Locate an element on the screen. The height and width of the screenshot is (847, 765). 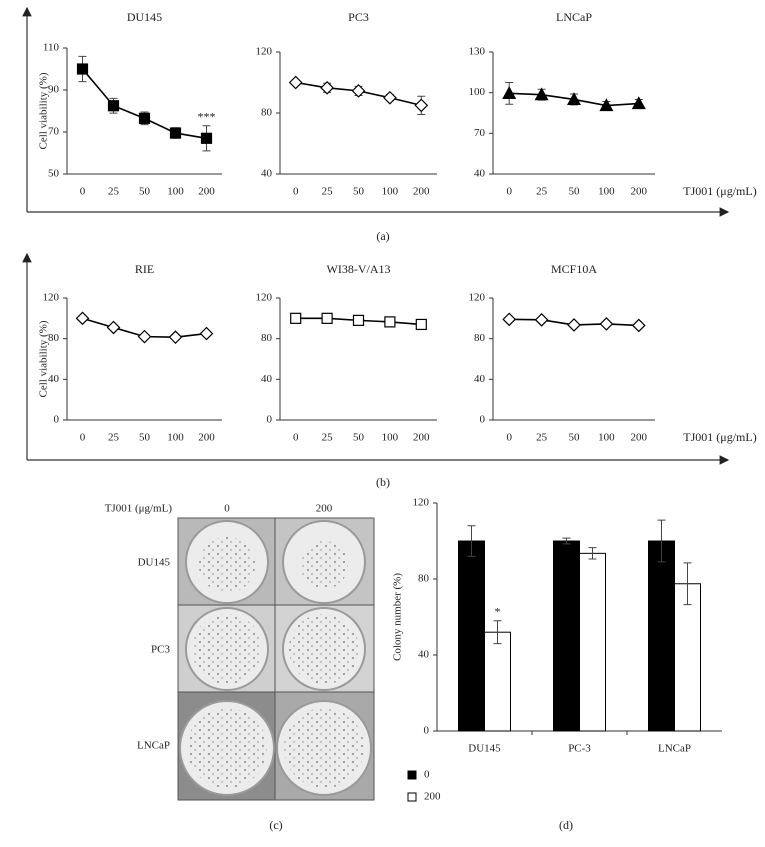
y-tick-label: 110 is located at coordinates (51, 48).